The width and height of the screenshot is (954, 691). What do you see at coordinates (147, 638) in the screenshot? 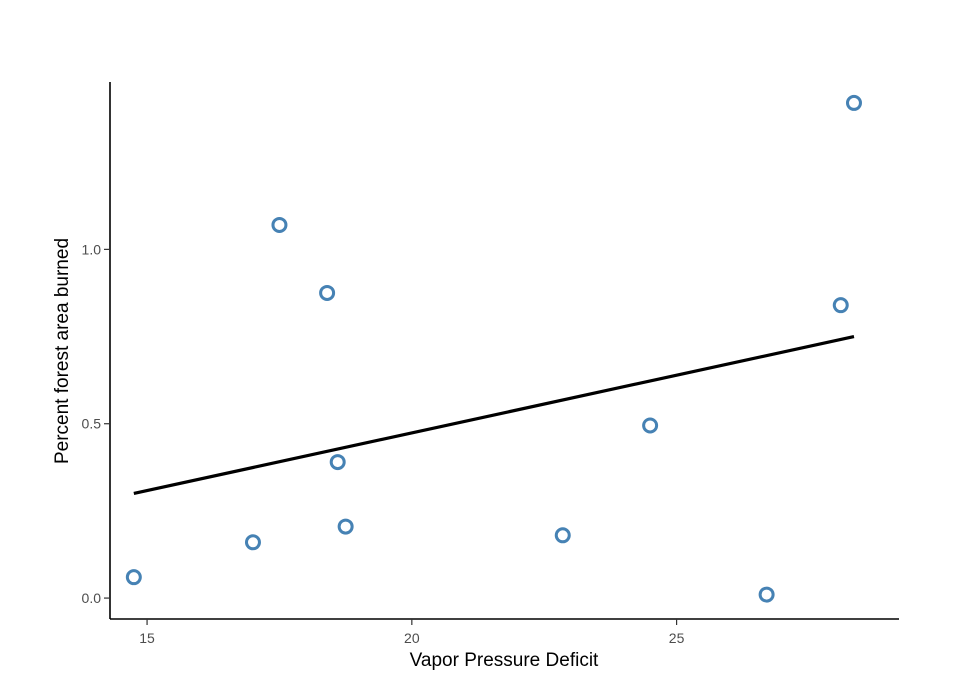
I see `x-tick-label: 15` at bounding box center [147, 638].